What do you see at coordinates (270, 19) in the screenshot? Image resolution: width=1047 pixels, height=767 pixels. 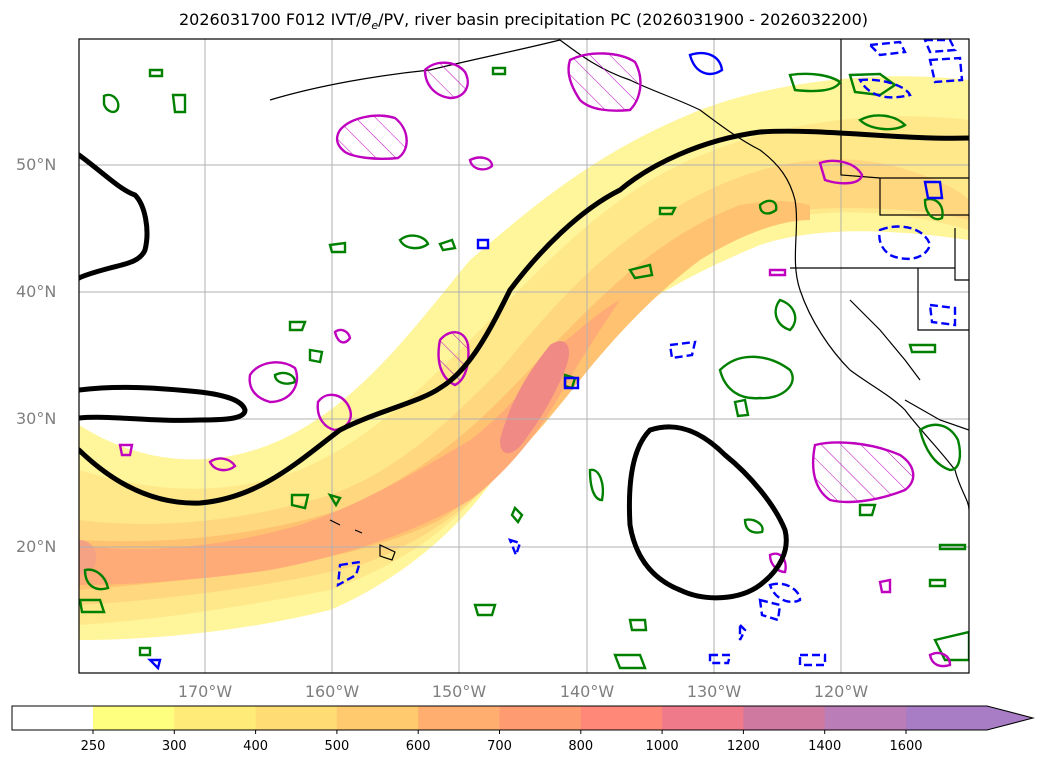 I see `title-text-before: 2026031700 F012 IVT/` at bounding box center [270, 19].